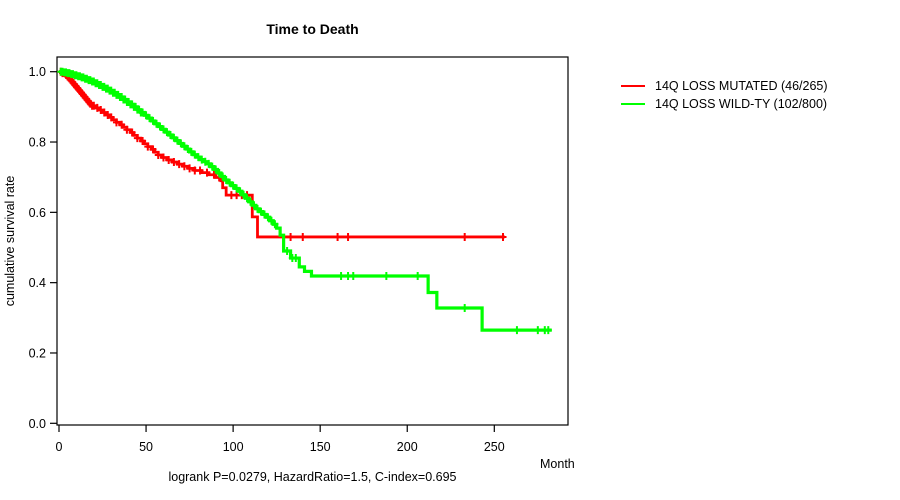 Image resolution: width=900 pixels, height=500 pixels. What do you see at coordinates (320, 447) in the screenshot?
I see `x-tick-label: 150` at bounding box center [320, 447].